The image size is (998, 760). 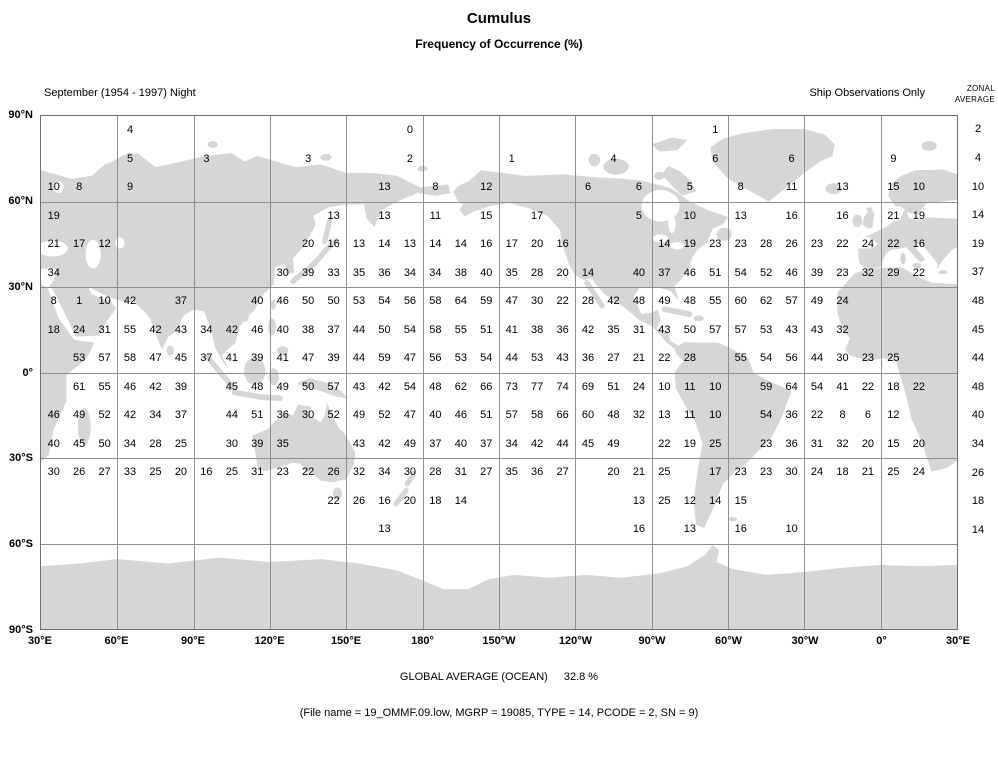 I want to click on grid-value: 6, so click(x=867, y=415).